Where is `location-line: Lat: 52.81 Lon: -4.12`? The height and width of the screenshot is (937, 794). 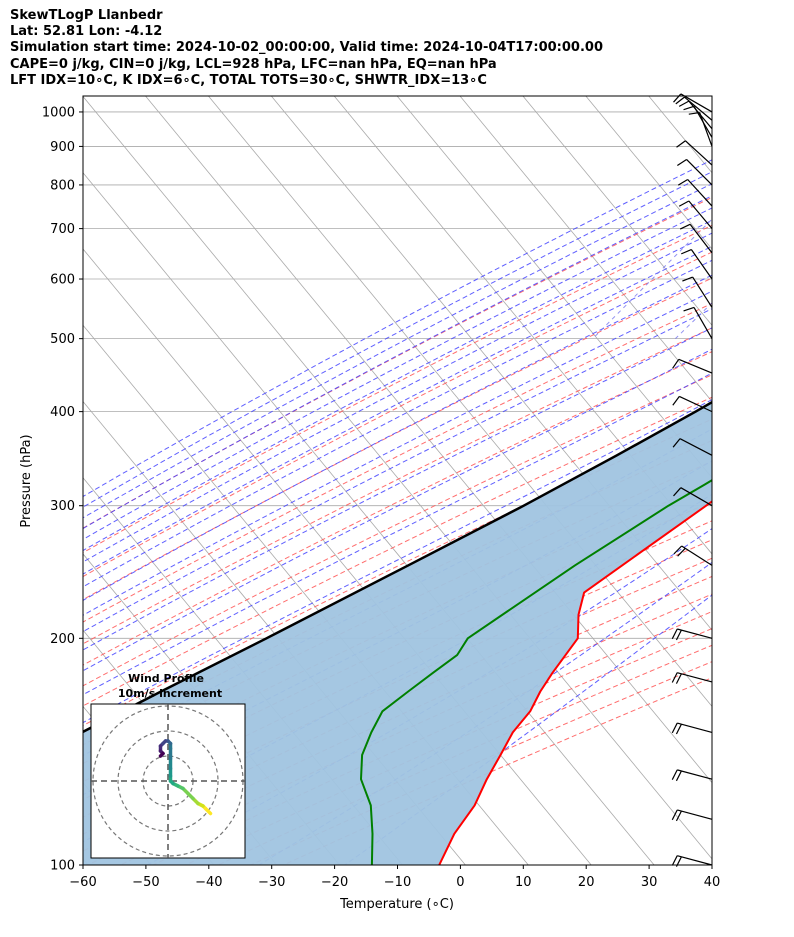
location-line: Lat: 52.81 Lon: -4.12 is located at coordinates (86, 31).